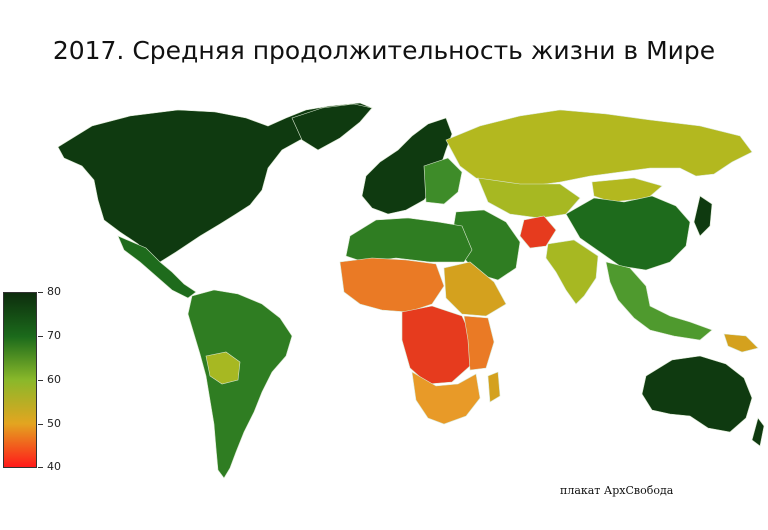 The height and width of the screenshot is (530, 768). I want to click on region-russia, so click(599, 148).